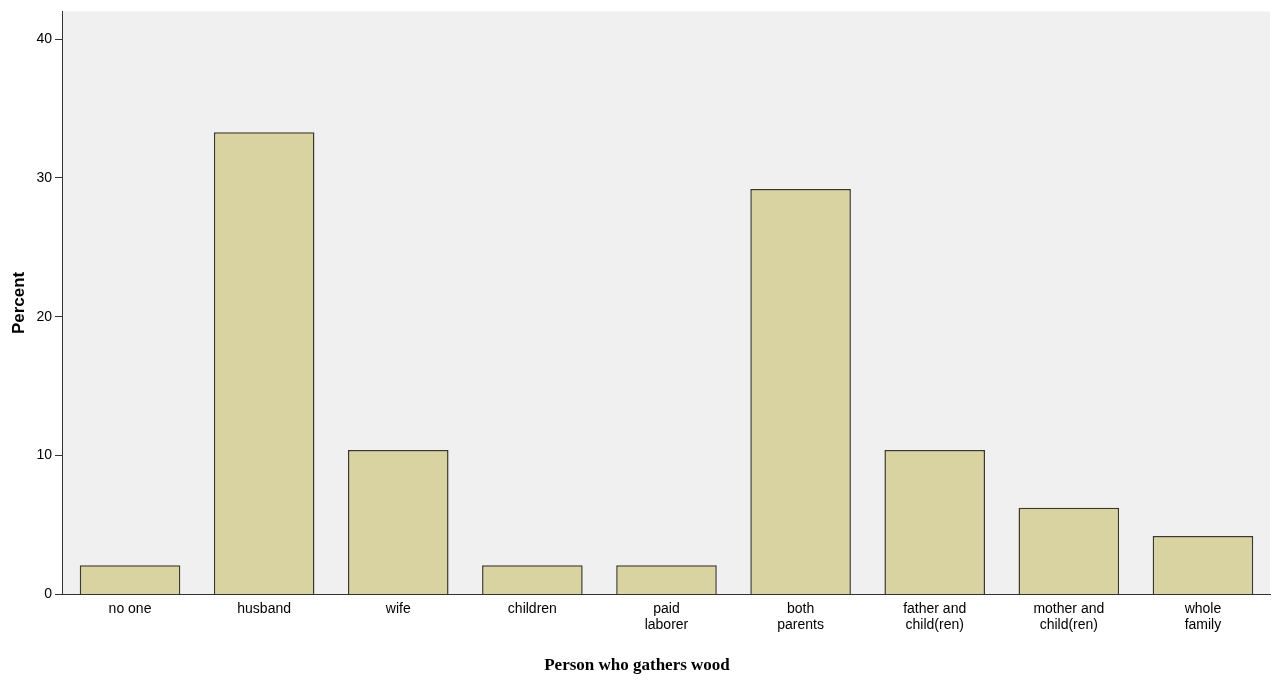 This screenshot has height=692, width=1274. Describe the element at coordinates (1069, 616) in the screenshot. I see `x-tick-label: mother and child(ren)` at that location.